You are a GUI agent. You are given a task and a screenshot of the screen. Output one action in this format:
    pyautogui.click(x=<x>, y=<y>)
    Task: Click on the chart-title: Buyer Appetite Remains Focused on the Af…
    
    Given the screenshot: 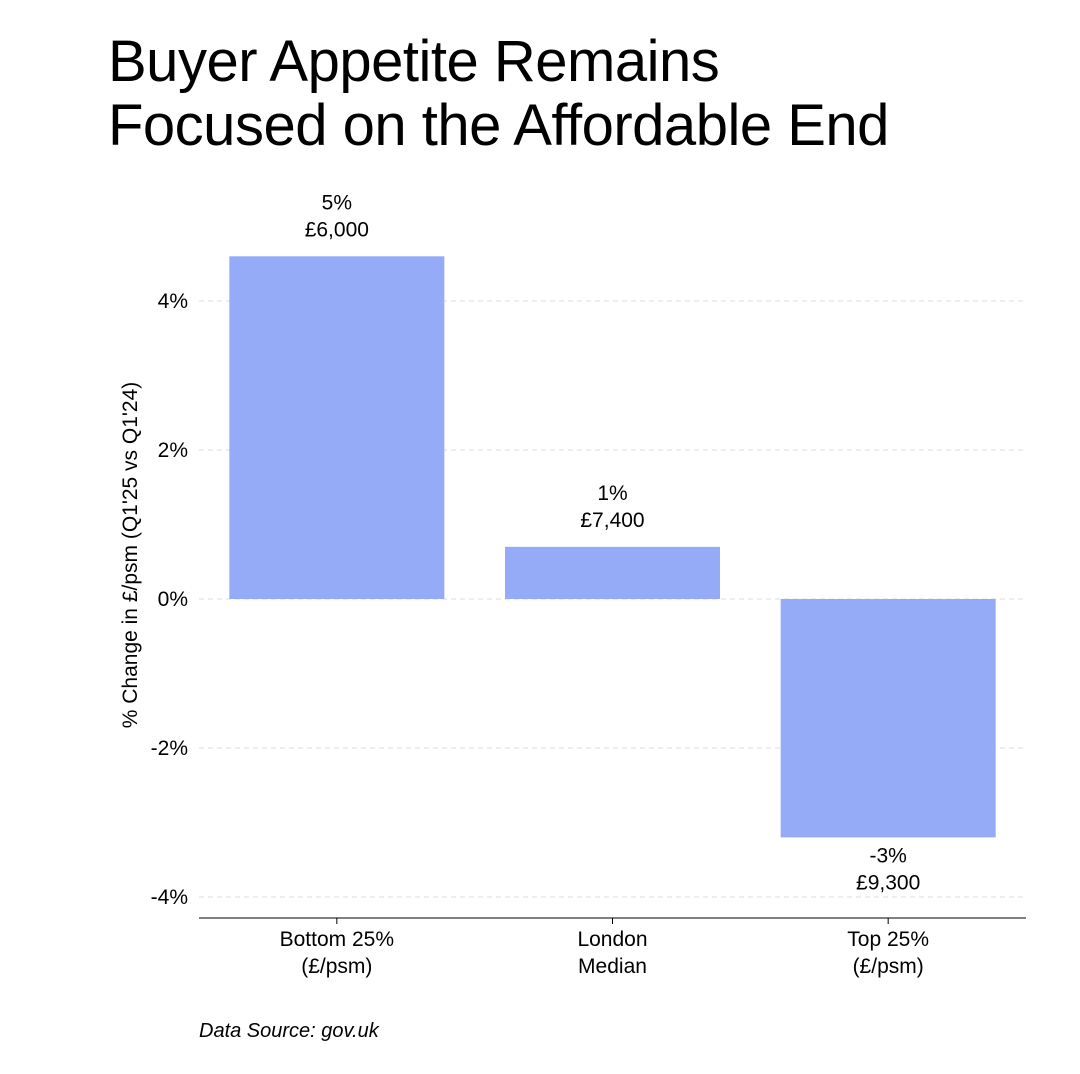 What is the action you would take?
    pyautogui.click(x=578, y=94)
    